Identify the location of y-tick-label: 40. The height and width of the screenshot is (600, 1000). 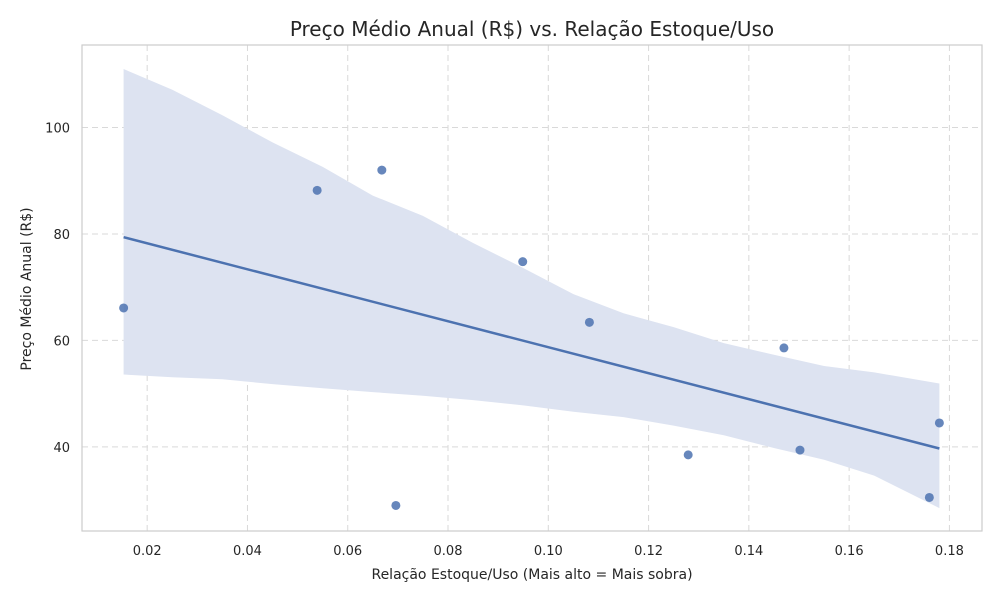
(61, 448).